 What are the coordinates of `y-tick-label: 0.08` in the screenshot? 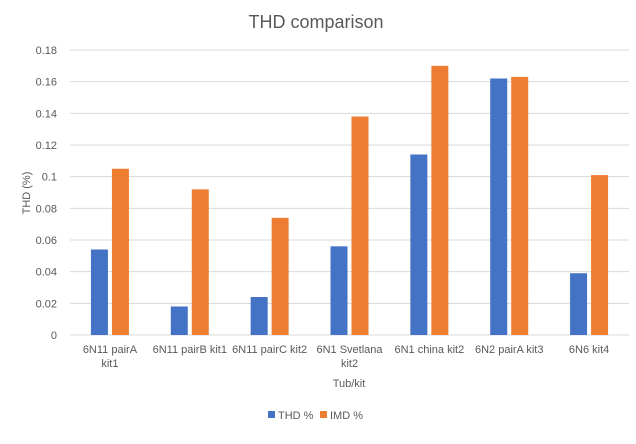 It's located at (46, 209).